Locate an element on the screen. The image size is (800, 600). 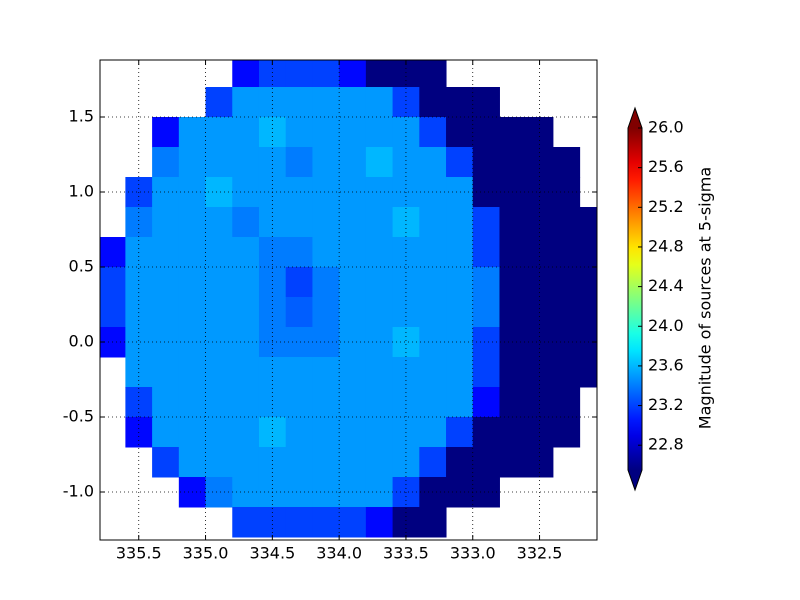
colorbar-frame is located at coordinates (635, 299).